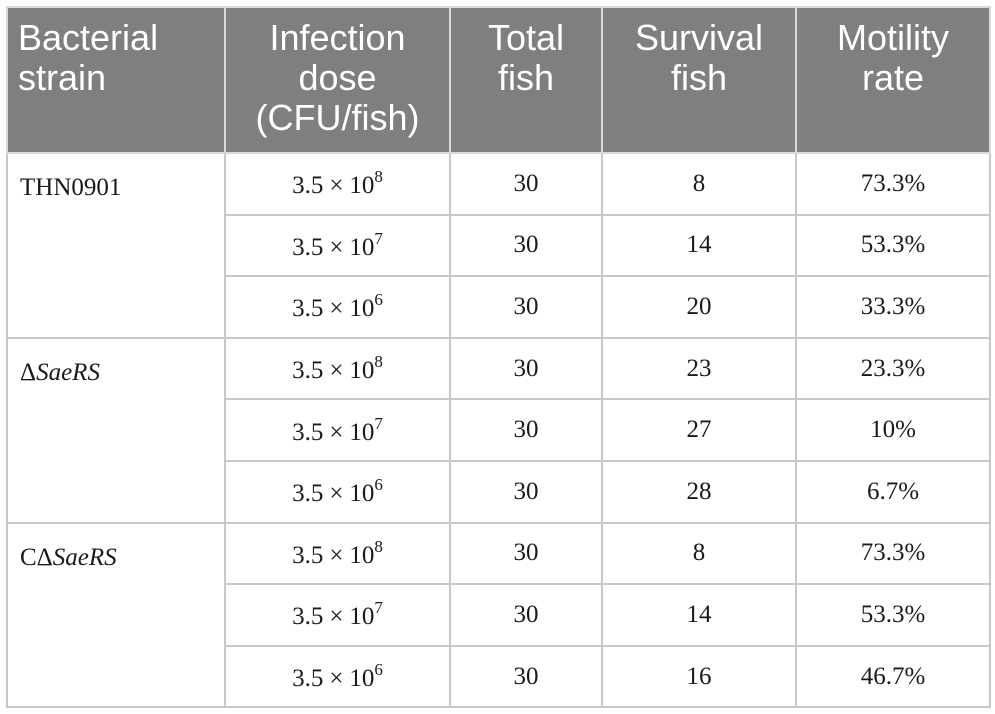 This screenshot has width=995, height=714. What do you see at coordinates (116, 80) in the screenshot?
I see `header-bacterial-strain: Bacterial strain` at bounding box center [116, 80].